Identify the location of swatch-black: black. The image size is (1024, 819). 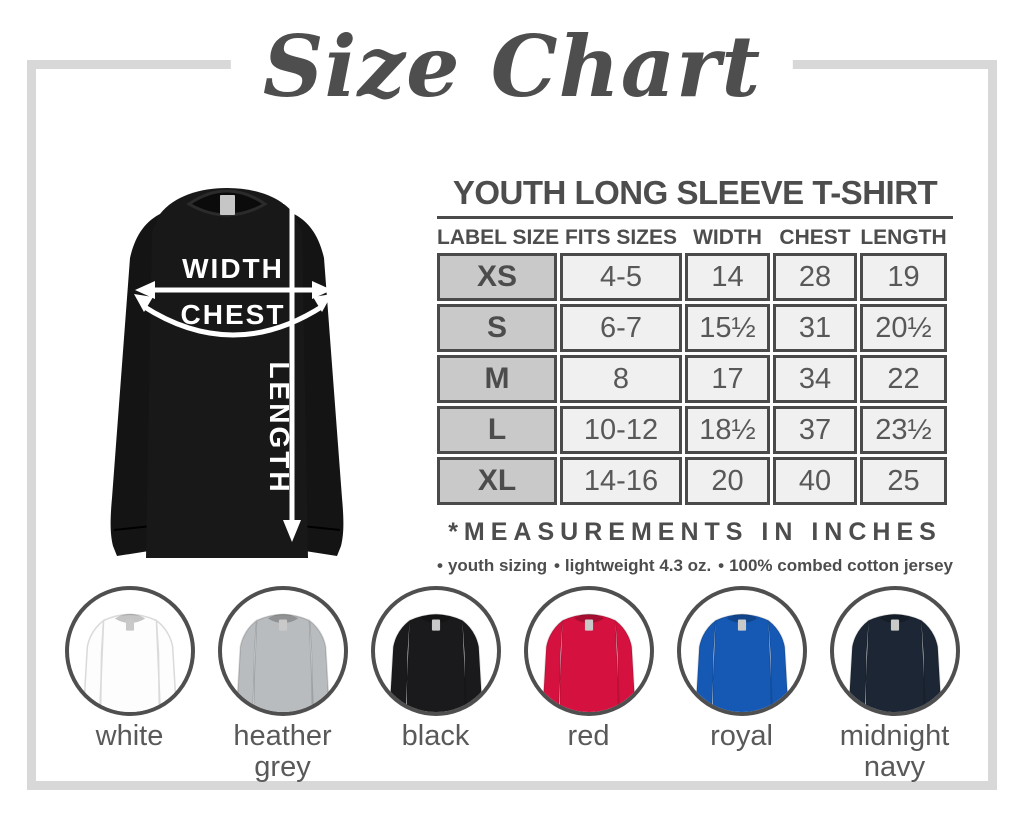
(435, 685).